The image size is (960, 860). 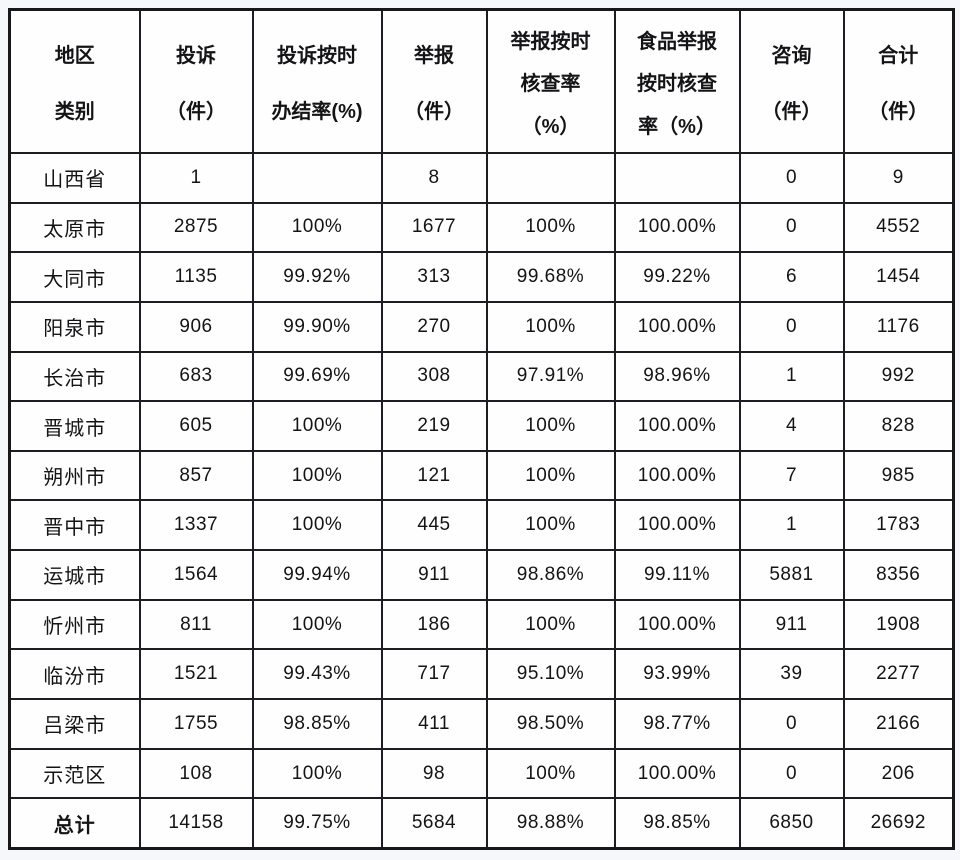 What do you see at coordinates (196, 277) in the screenshot?
I see `value-cell: 1135` at bounding box center [196, 277].